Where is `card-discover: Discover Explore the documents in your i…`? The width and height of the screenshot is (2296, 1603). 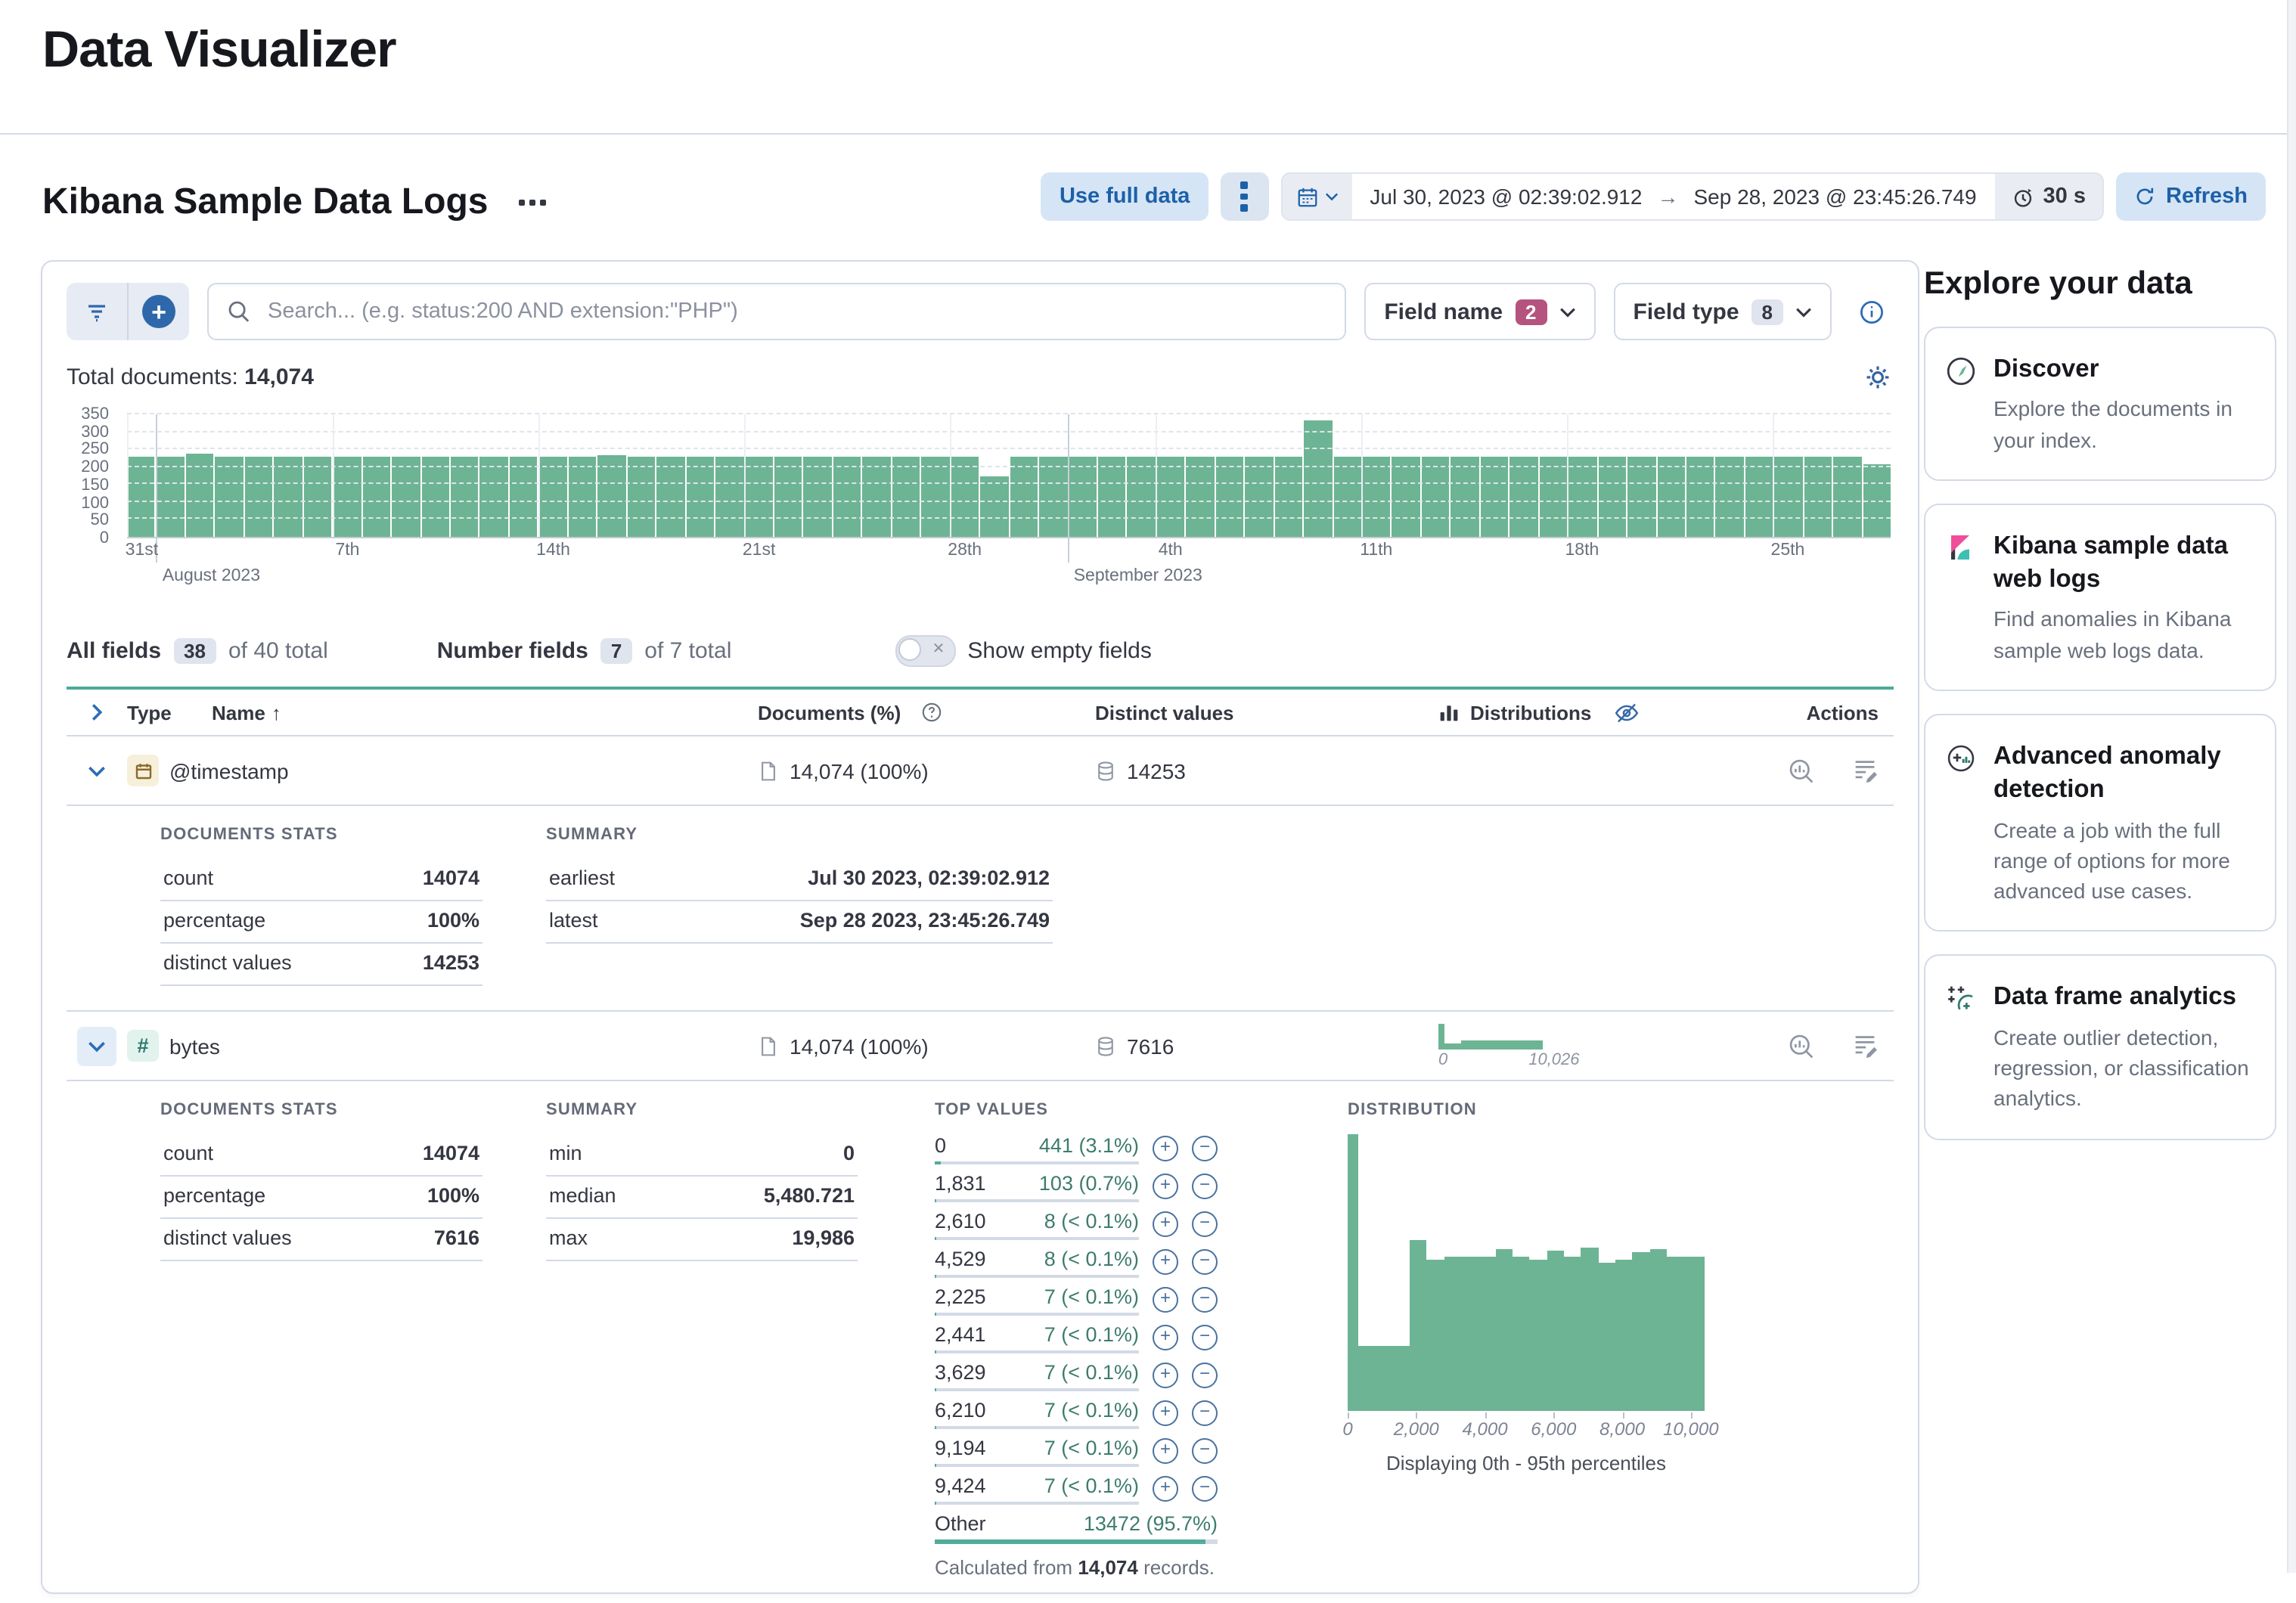 card-discover: Discover Explore the documents in your i… is located at coordinates (2100, 404).